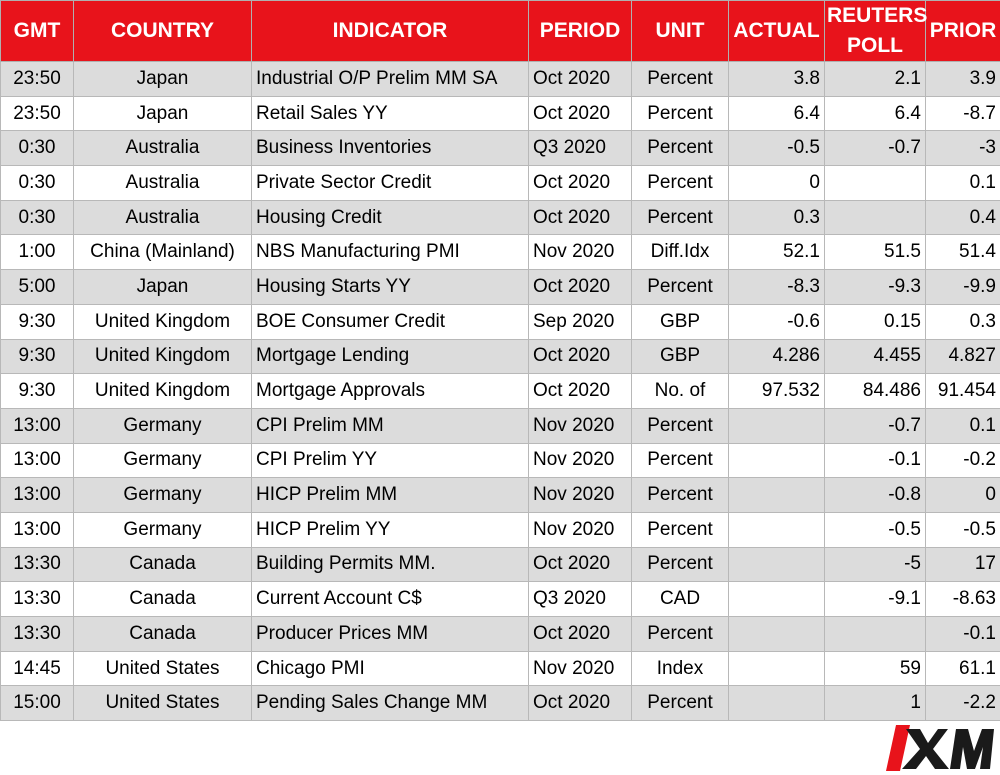 Image resolution: width=1000 pixels, height=775 pixels. I want to click on header-unit: UNIT, so click(680, 31).